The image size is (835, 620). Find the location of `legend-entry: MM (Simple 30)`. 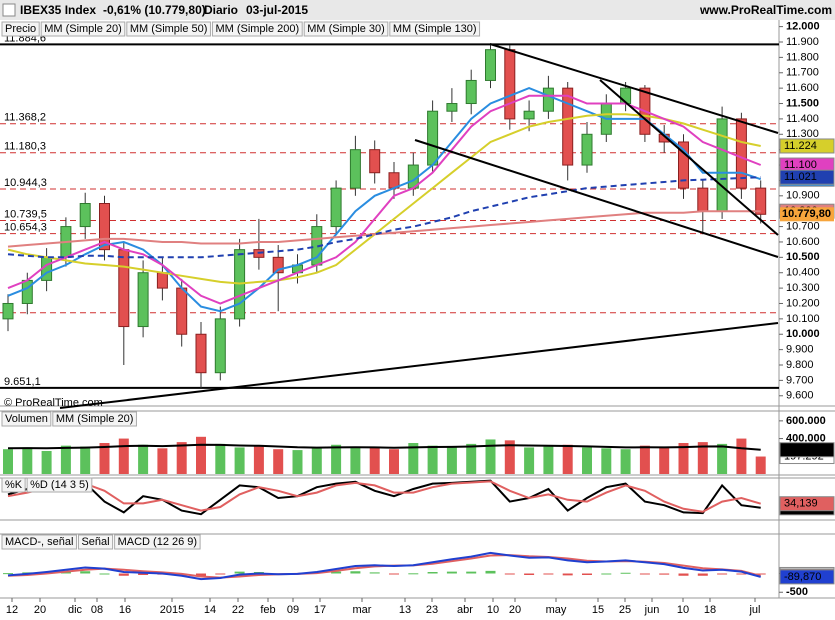

legend-entry: MM (Simple 30) is located at coordinates (346, 29).